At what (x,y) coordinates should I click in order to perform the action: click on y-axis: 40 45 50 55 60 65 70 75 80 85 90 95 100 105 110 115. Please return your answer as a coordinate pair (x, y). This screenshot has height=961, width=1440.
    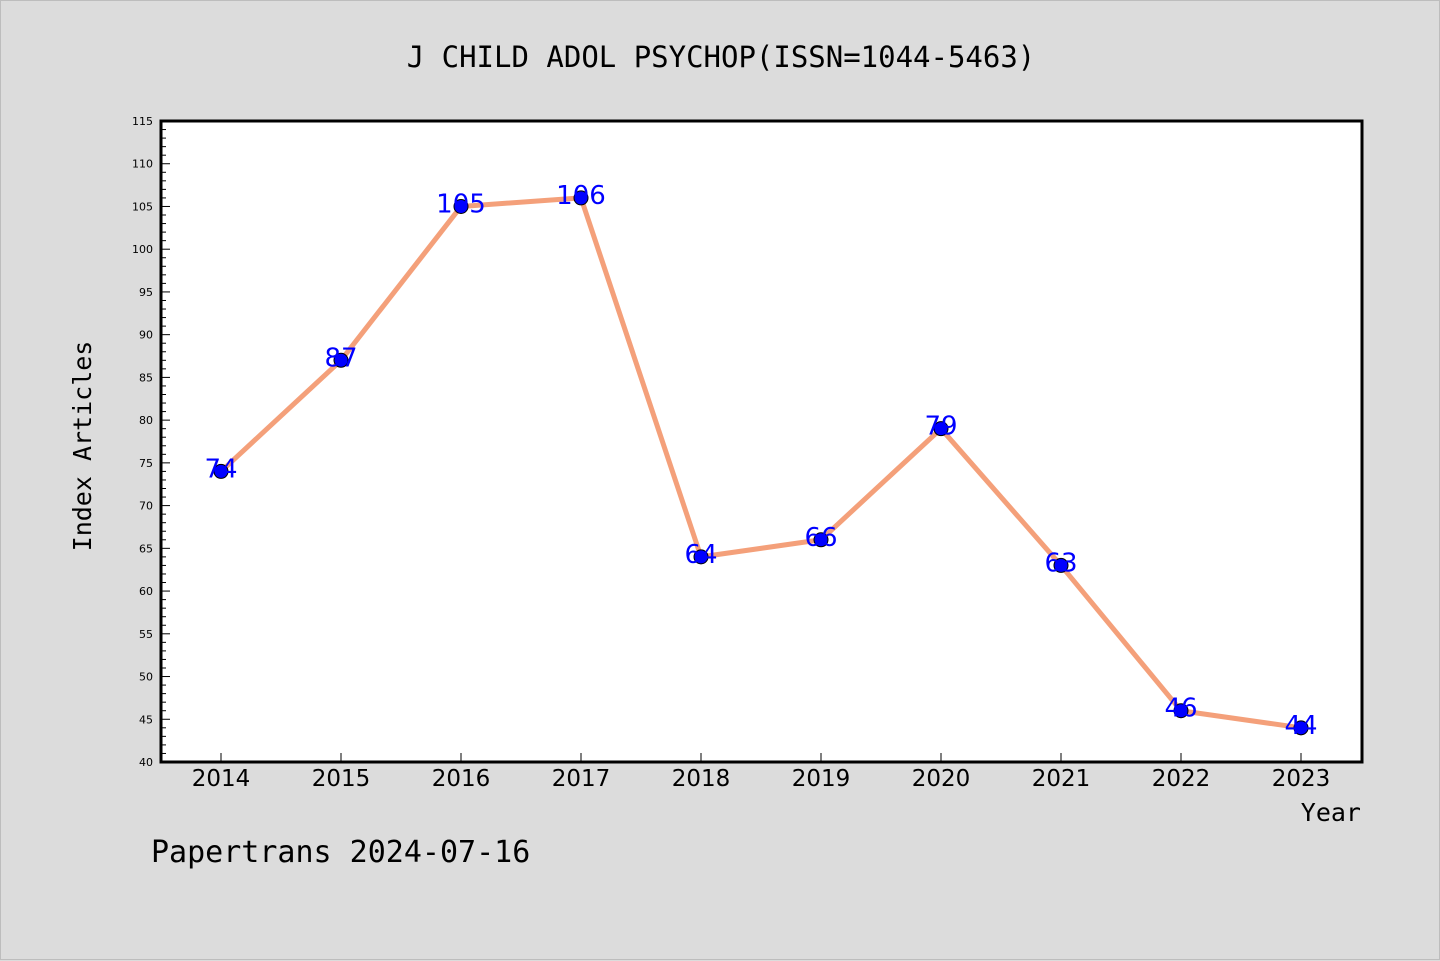
    Looking at the image, I should click on (151, 442).